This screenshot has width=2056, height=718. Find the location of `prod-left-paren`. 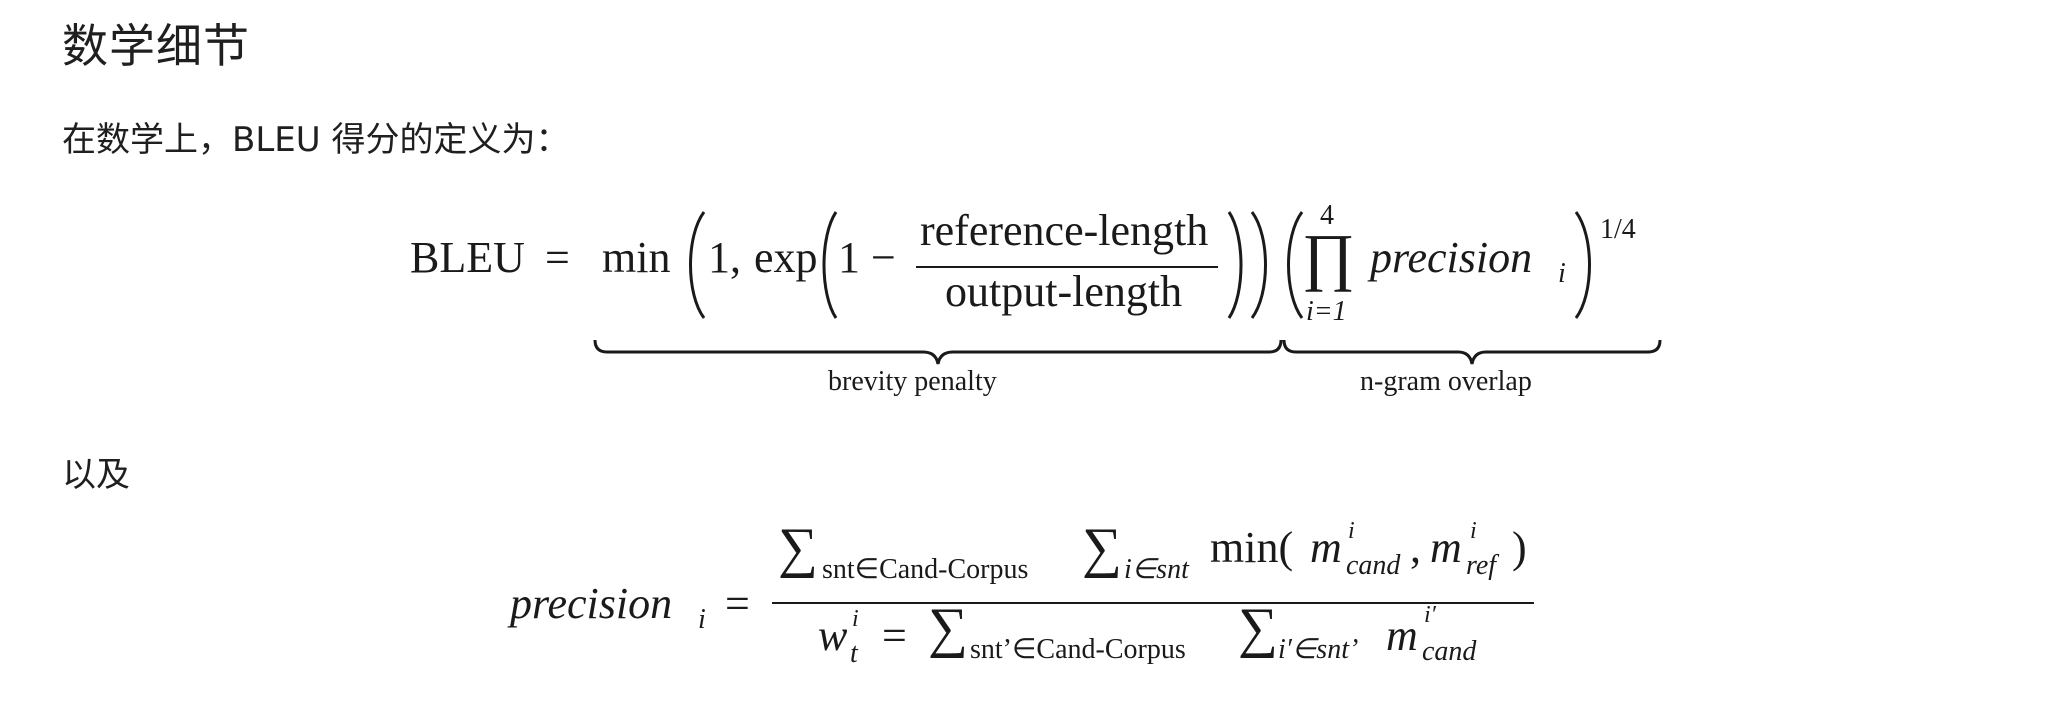

prod-left-paren is located at coordinates (1295, 265).